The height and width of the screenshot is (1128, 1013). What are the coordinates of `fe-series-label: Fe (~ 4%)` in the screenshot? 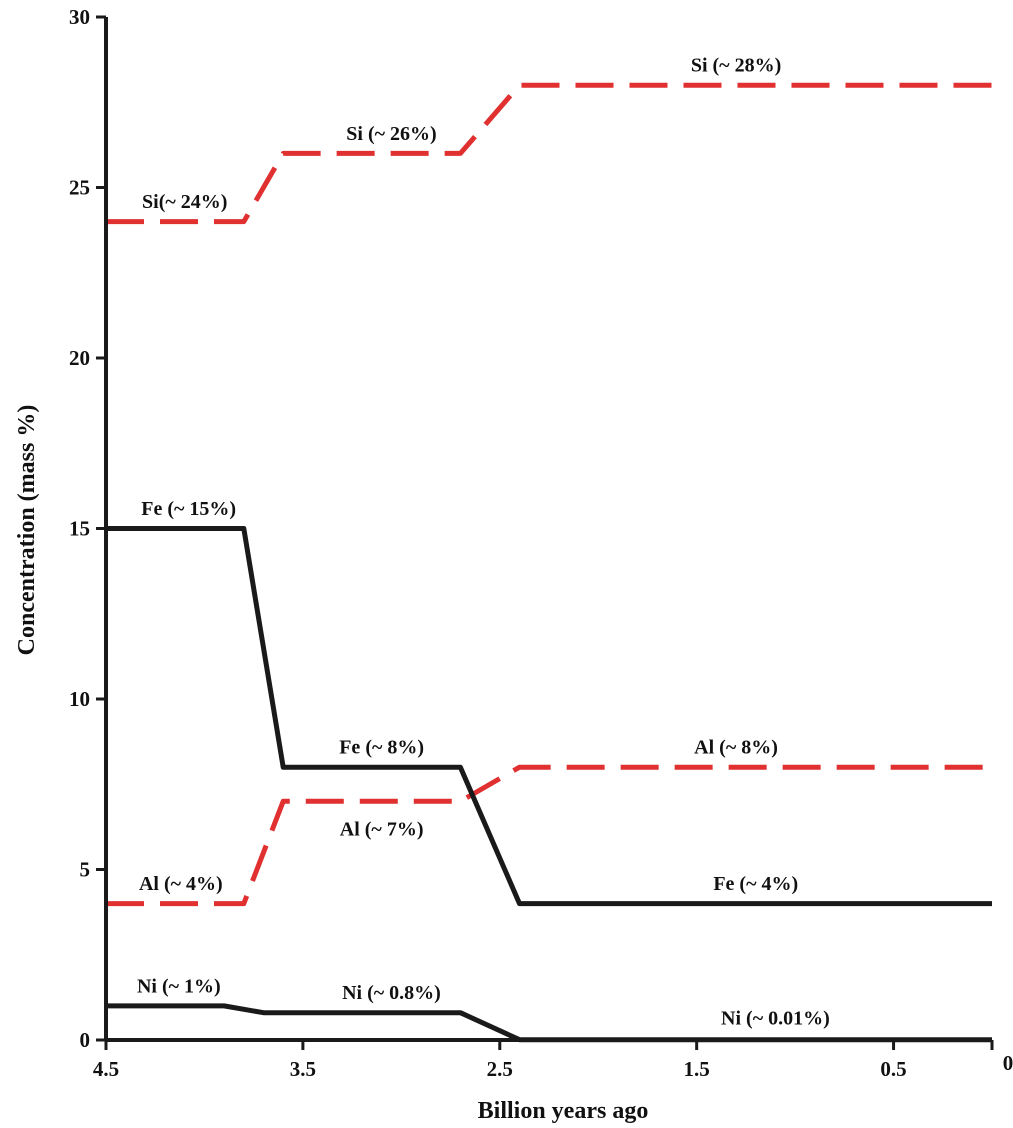 It's located at (755, 884).